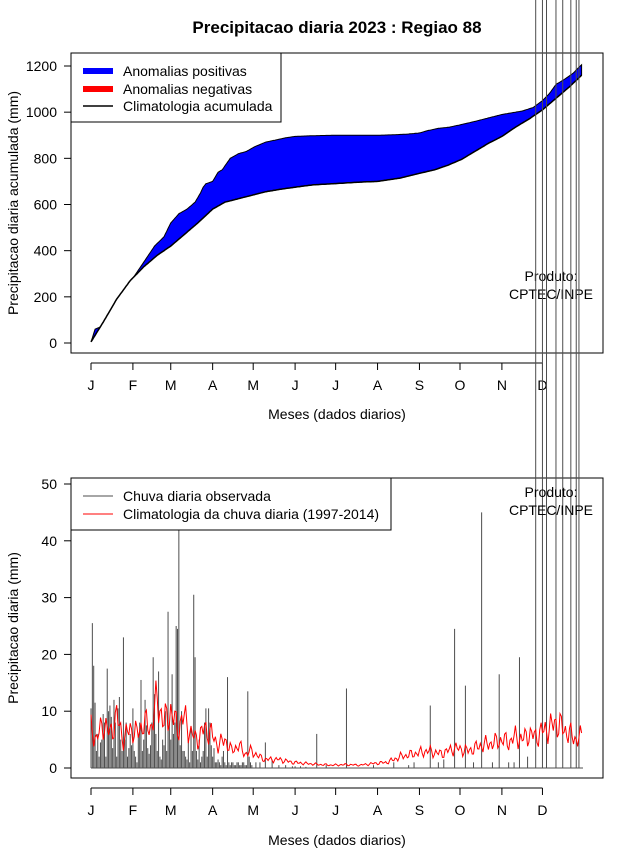  What do you see at coordinates (337, 840) in the screenshot?
I see `bottom-x-axis-label: Meses (dados diarios)` at bounding box center [337, 840].